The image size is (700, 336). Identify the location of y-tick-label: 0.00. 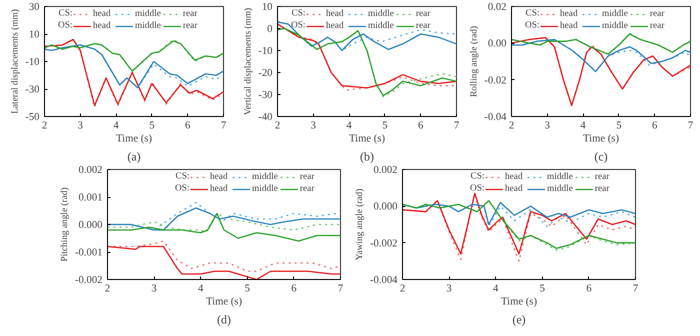
(497, 44).